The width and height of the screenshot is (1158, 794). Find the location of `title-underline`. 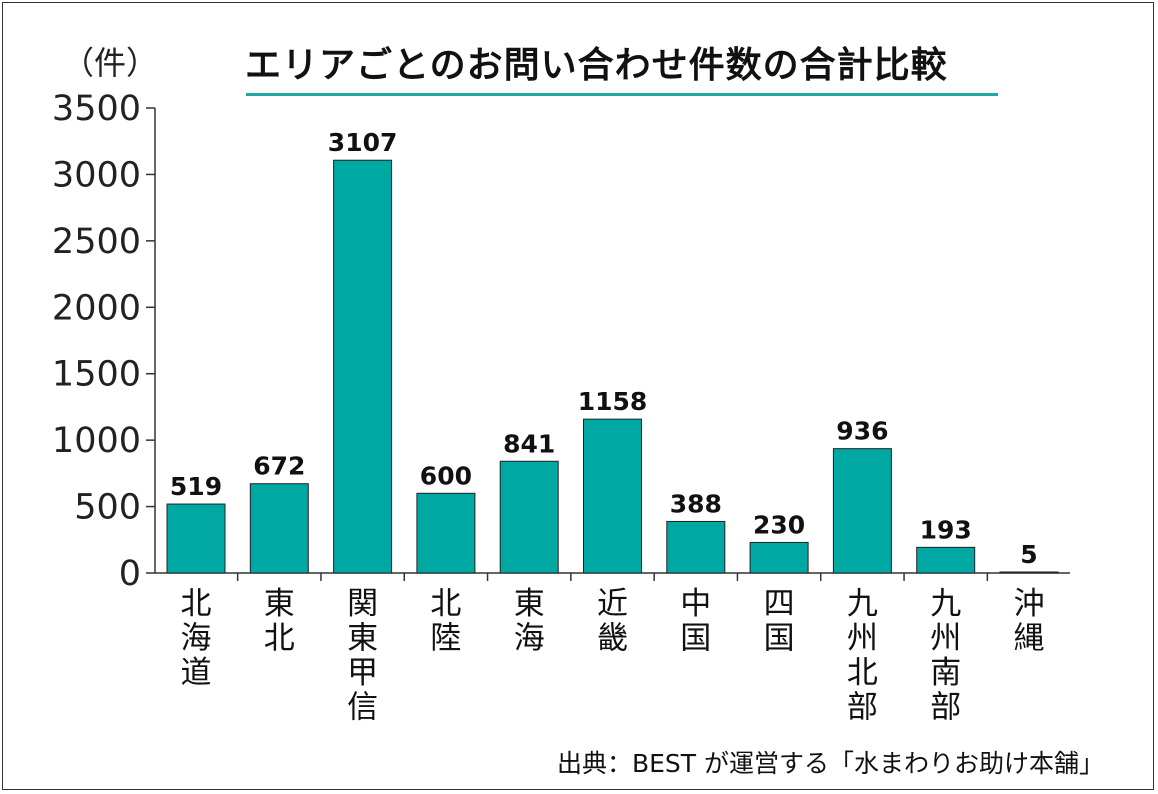

title-underline is located at coordinates (622, 94).